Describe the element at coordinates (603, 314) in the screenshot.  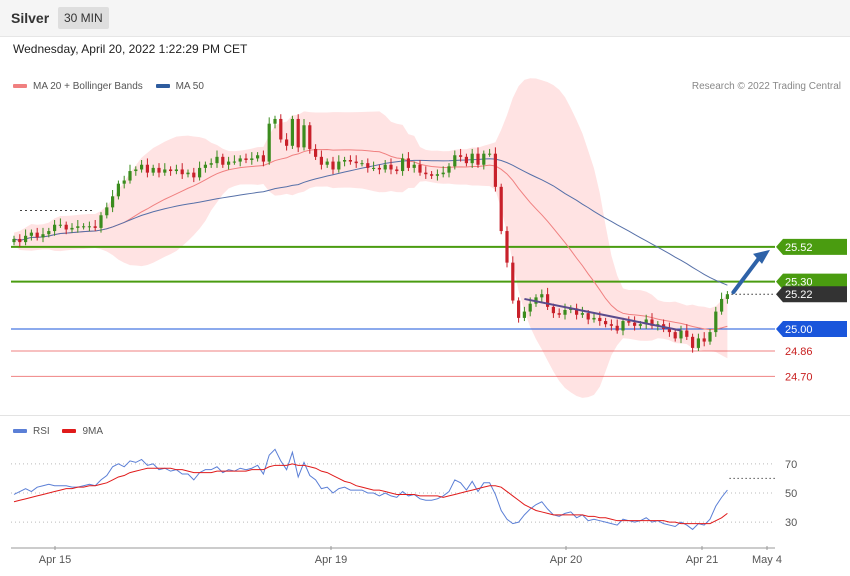
I see `trend-line` at that location.